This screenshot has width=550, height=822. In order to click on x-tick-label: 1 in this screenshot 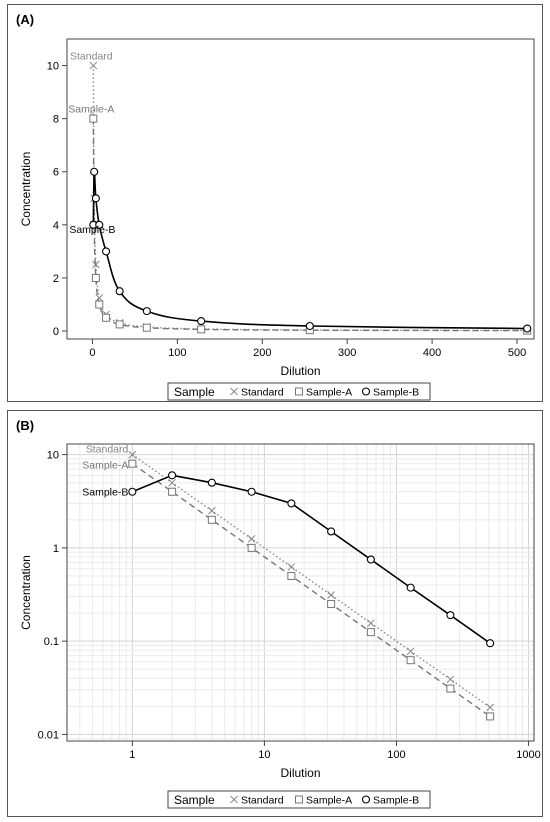, I will do `click(132, 755)`.